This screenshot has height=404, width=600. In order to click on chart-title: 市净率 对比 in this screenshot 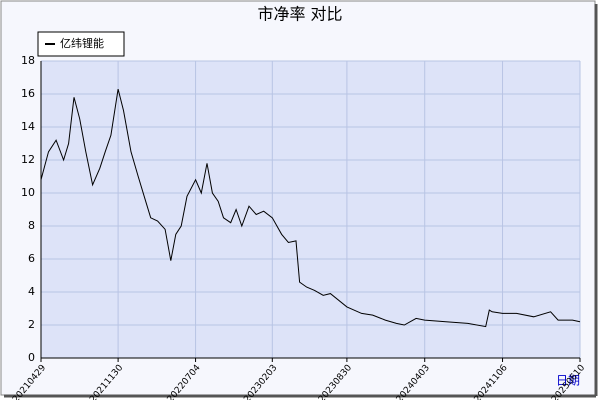, I will do `click(299, 14)`.